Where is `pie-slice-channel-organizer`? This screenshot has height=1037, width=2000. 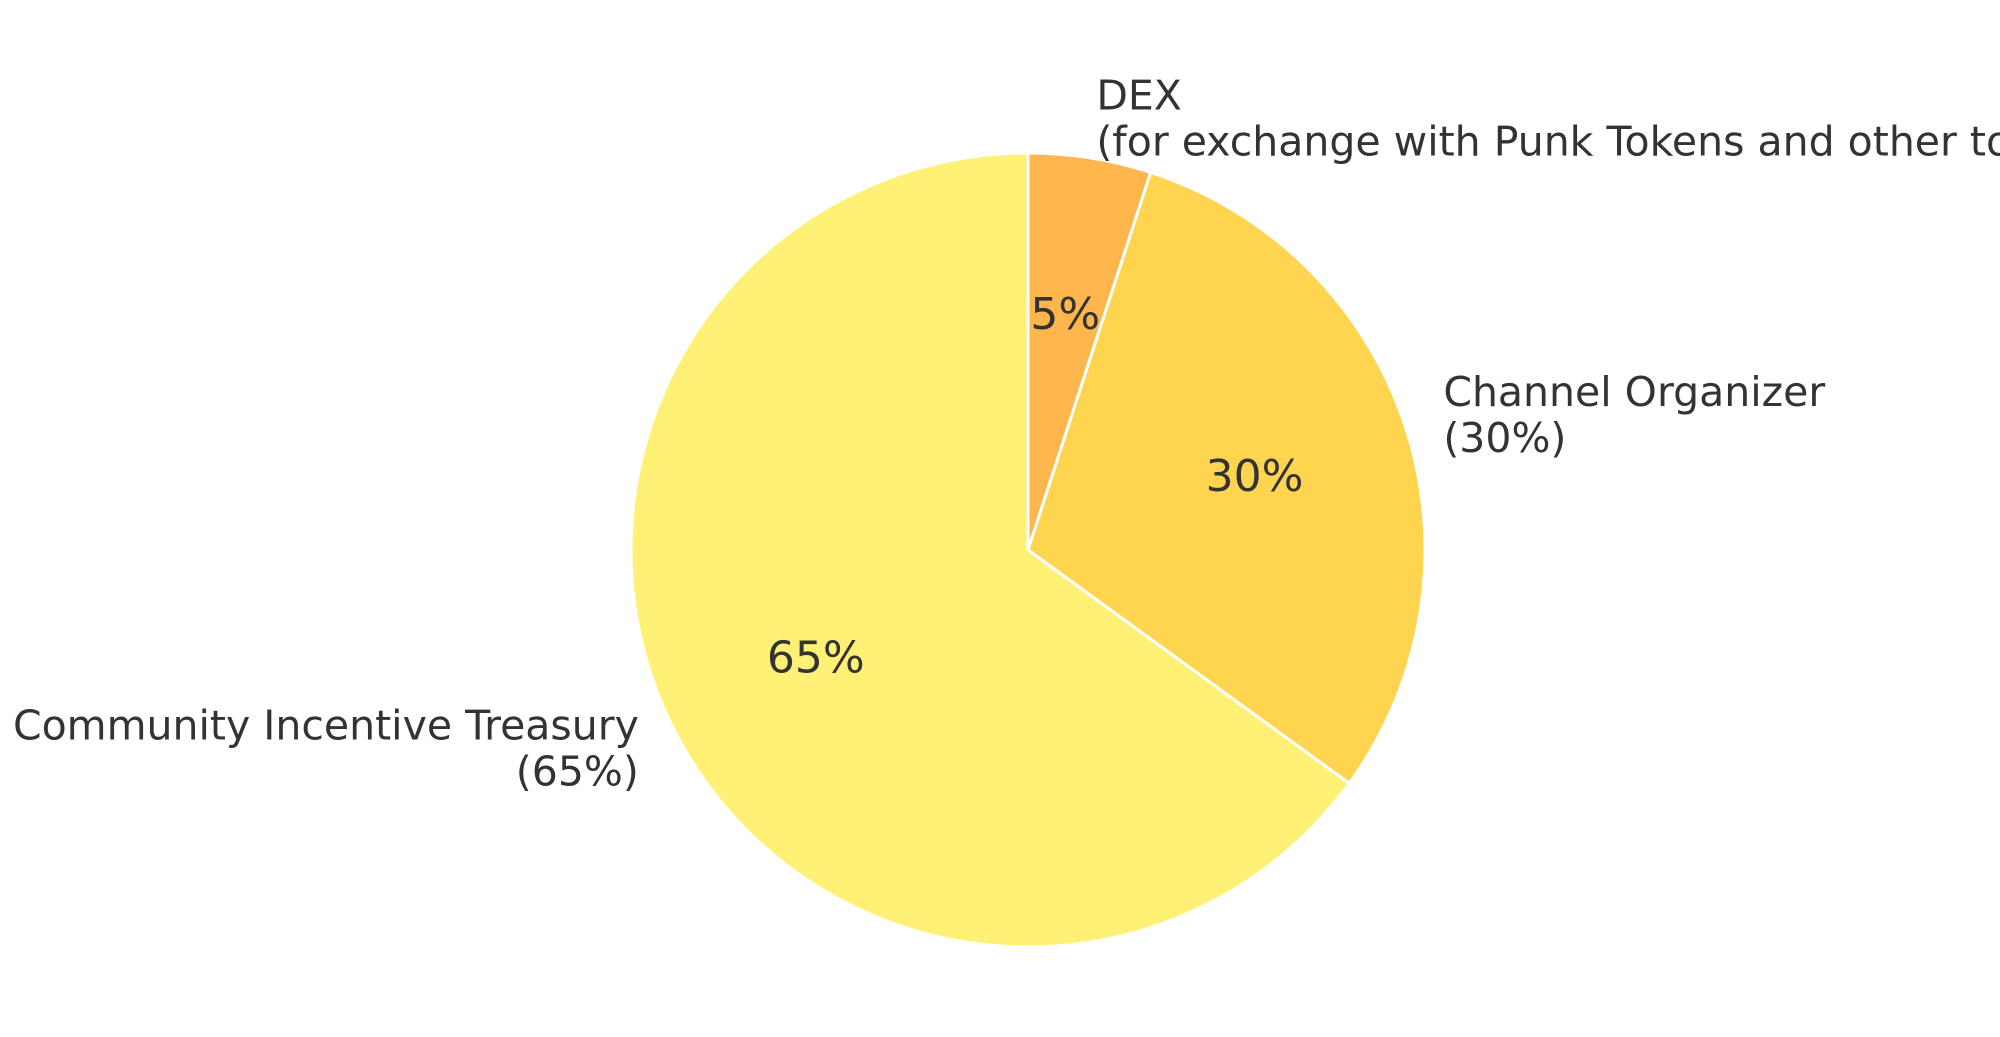
pie-slice-channel-organizer is located at coordinates (1226, 477).